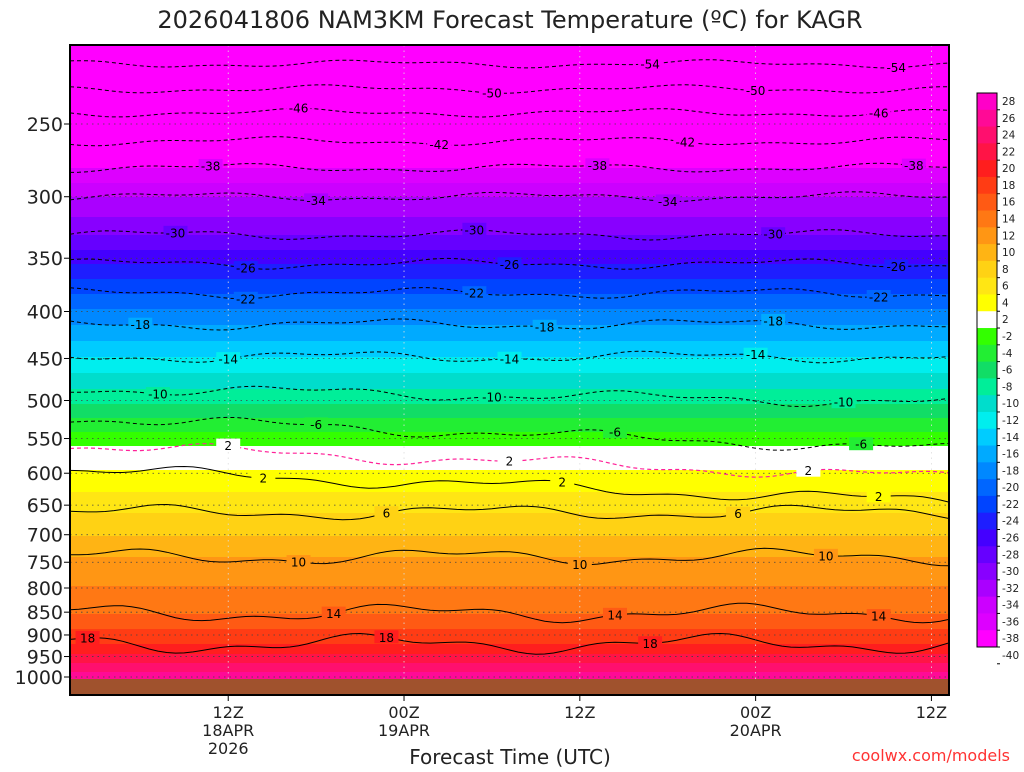  I want to click on colorbar-label: -12, so click(1010, 421).